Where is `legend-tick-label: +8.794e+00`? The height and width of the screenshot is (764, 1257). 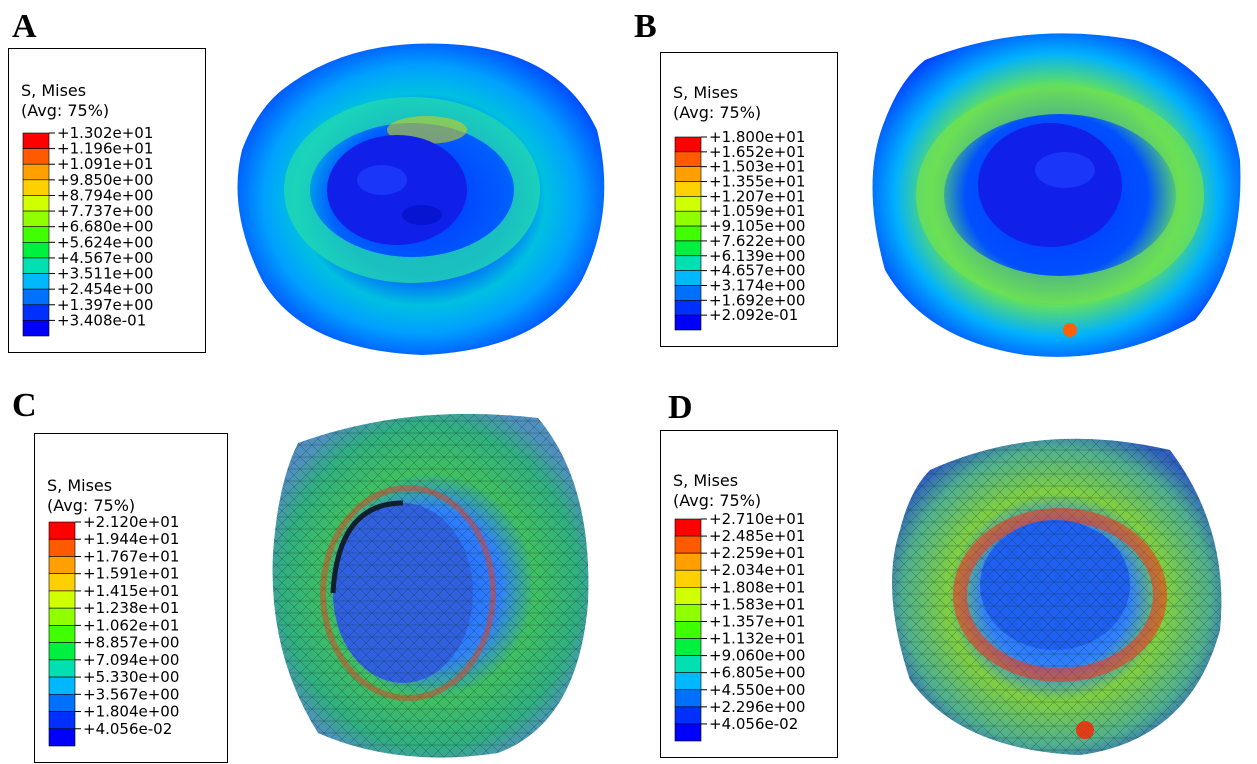 legend-tick-label: +8.794e+00 is located at coordinates (105, 195).